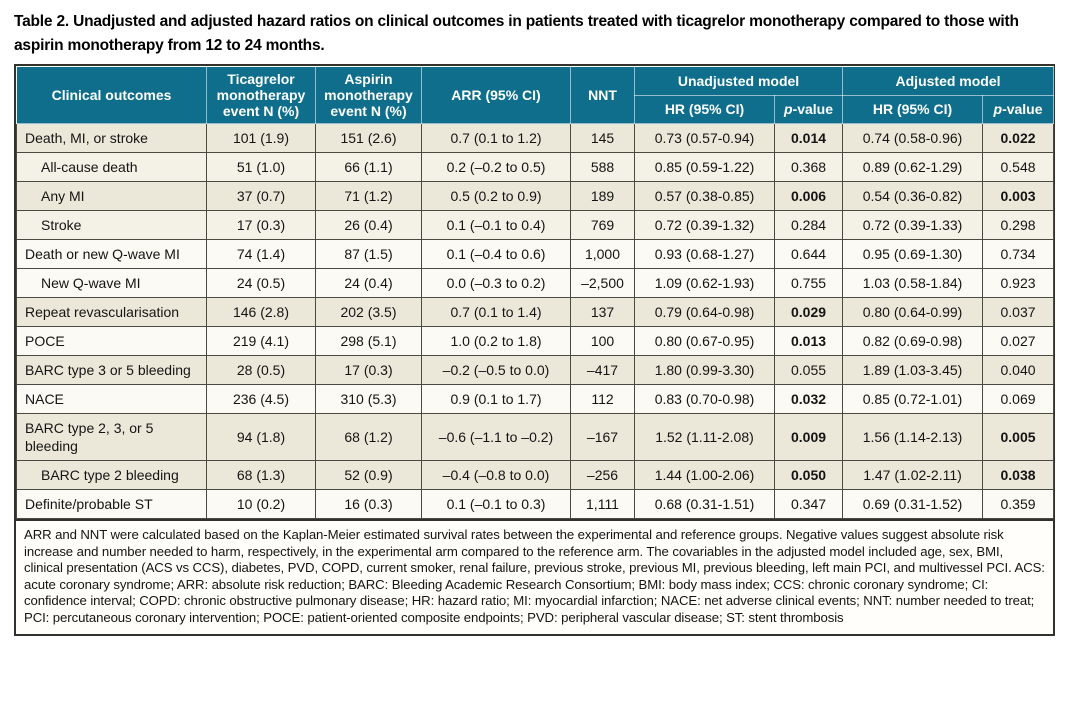 The height and width of the screenshot is (708, 1069). What do you see at coordinates (368, 254) in the screenshot?
I see `cell-aspirin-events: 87 (1.5)` at bounding box center [368, 254].